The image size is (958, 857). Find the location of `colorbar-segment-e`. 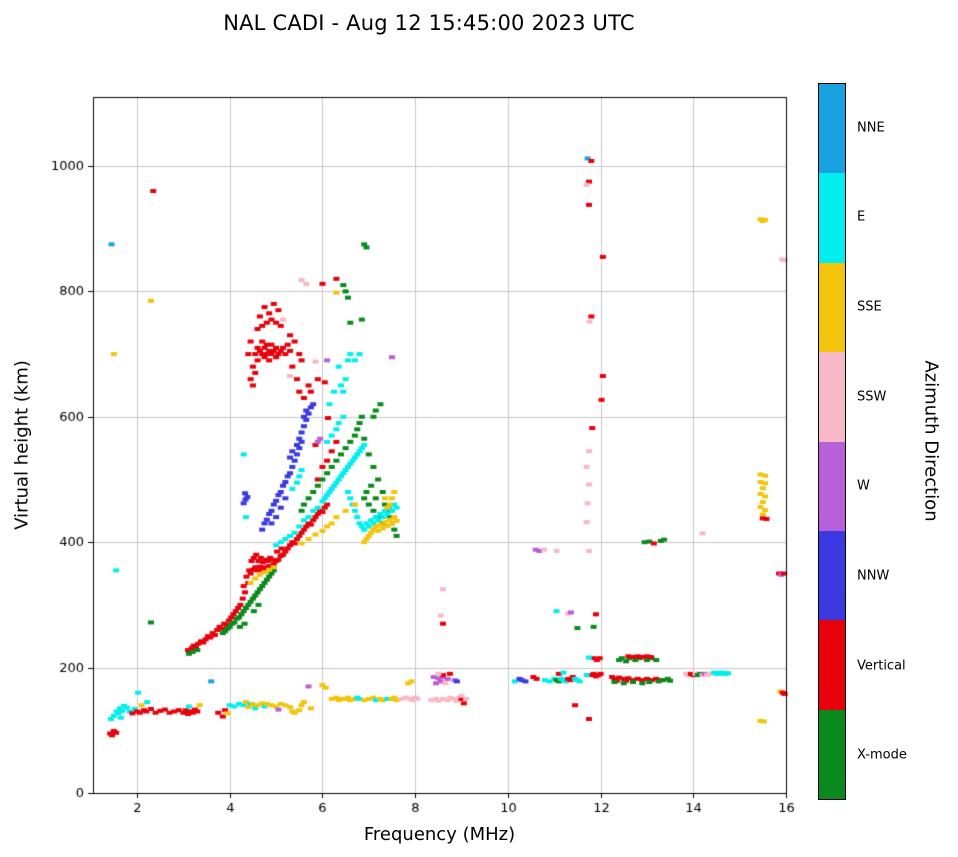

colorbar-segment-e is located at coordinates (832, 218).